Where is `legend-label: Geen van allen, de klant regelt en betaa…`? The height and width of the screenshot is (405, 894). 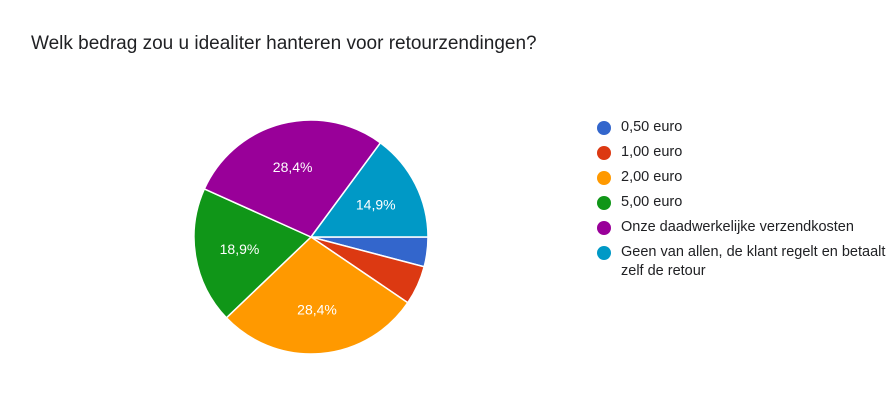
legend-label: Geen van allen, de klant regelt en betaa… is located at coordinates (753, 261).